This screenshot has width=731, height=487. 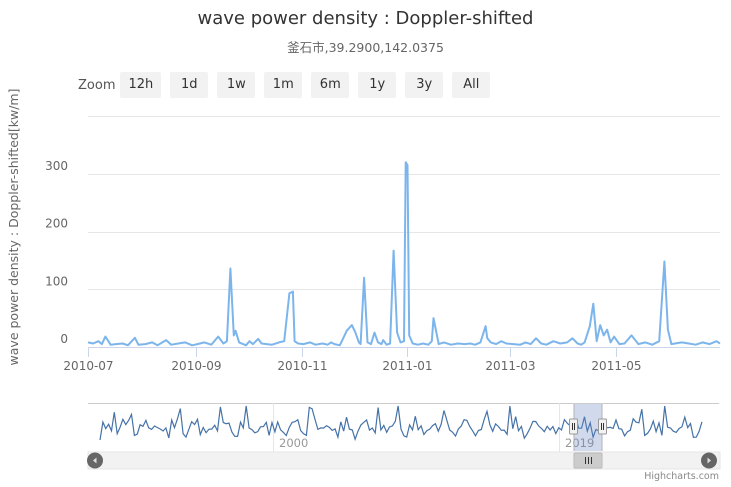 What do you see at coordinates (407, 366) in the screenshot?
I see `x-tick-label: 2011-01` at bounding box center [407, 366].